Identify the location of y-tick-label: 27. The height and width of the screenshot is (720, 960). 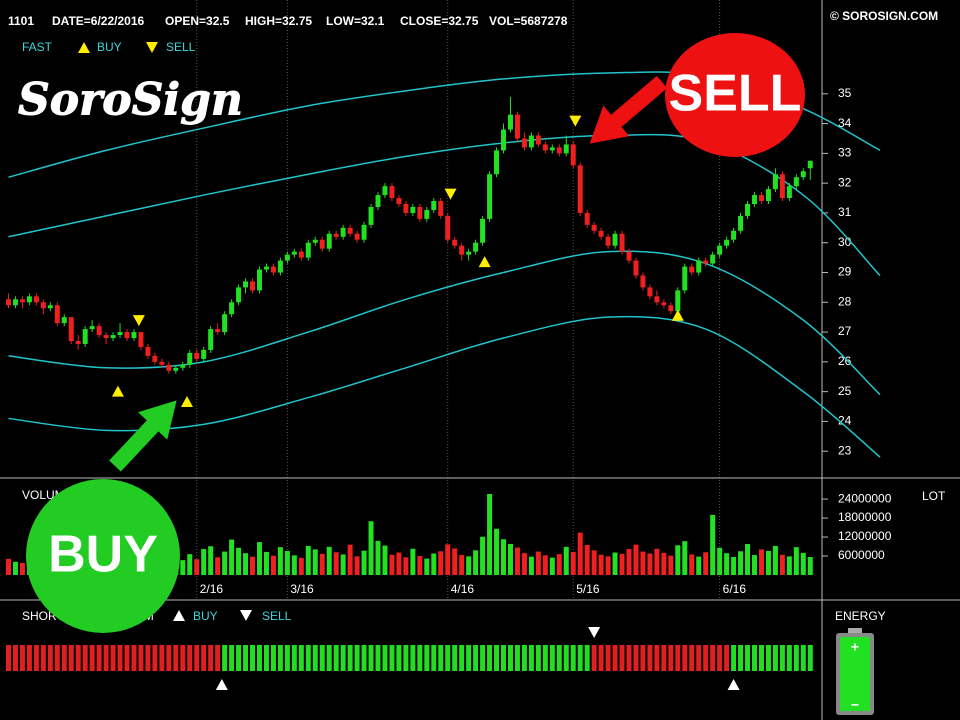
(845, 331).